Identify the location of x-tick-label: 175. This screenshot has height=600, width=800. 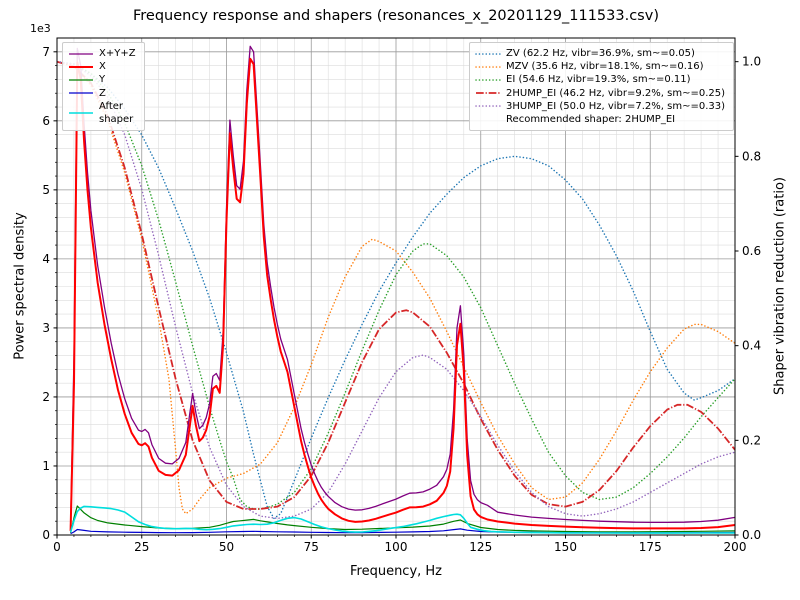
(650, 547).